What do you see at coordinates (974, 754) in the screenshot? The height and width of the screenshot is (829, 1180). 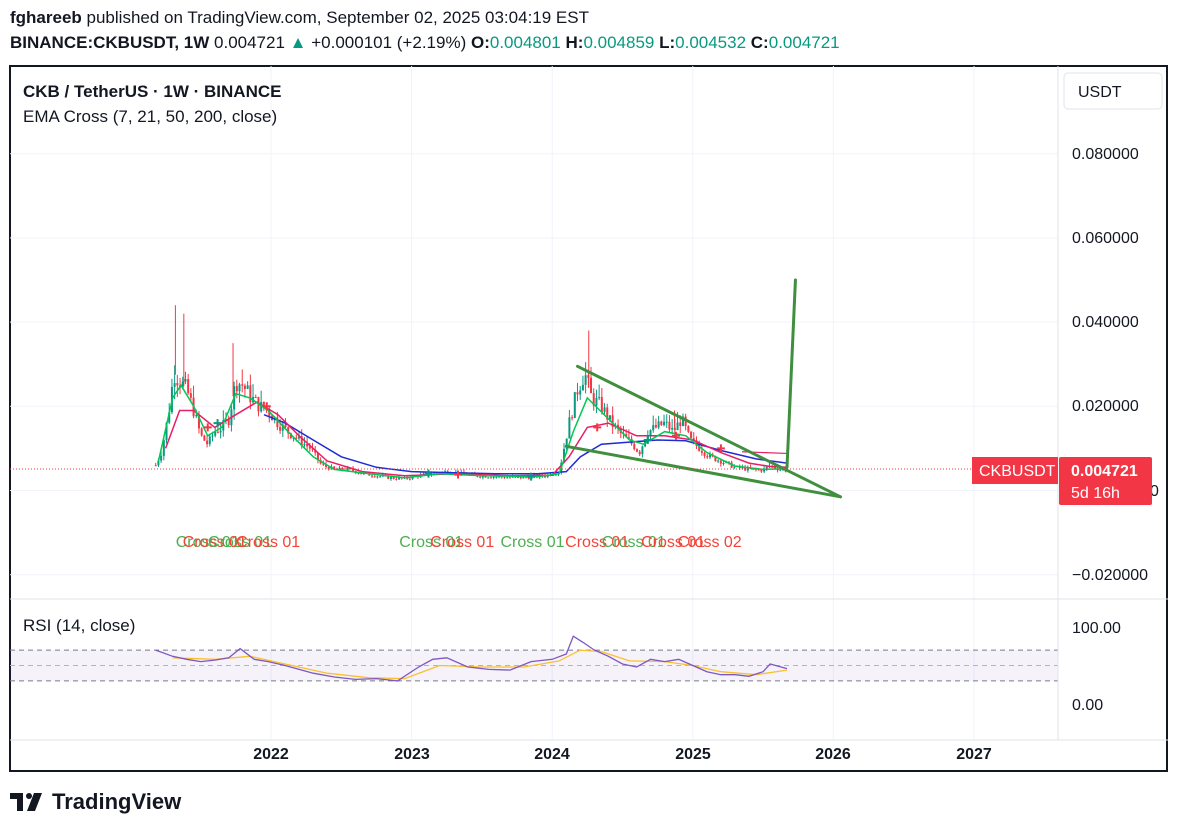 I see `time-tick: 2027` at bounding box center [974, 754].